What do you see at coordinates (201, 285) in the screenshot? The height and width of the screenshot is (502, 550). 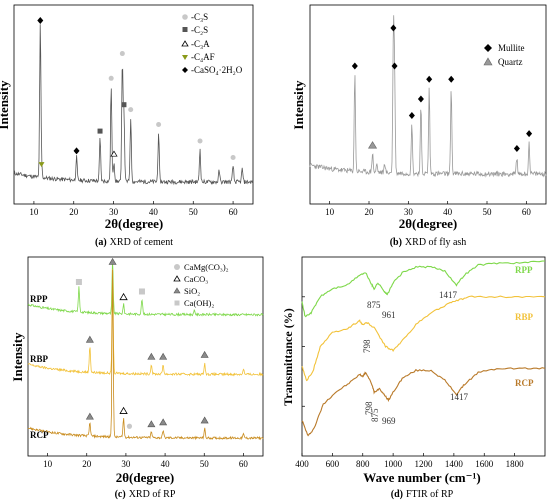 I see `panel-c-legend: CaMg(CO₃)₂ CaCO₃ SiO₂ Ca(OH)₂` at bounding box center [201, 285].